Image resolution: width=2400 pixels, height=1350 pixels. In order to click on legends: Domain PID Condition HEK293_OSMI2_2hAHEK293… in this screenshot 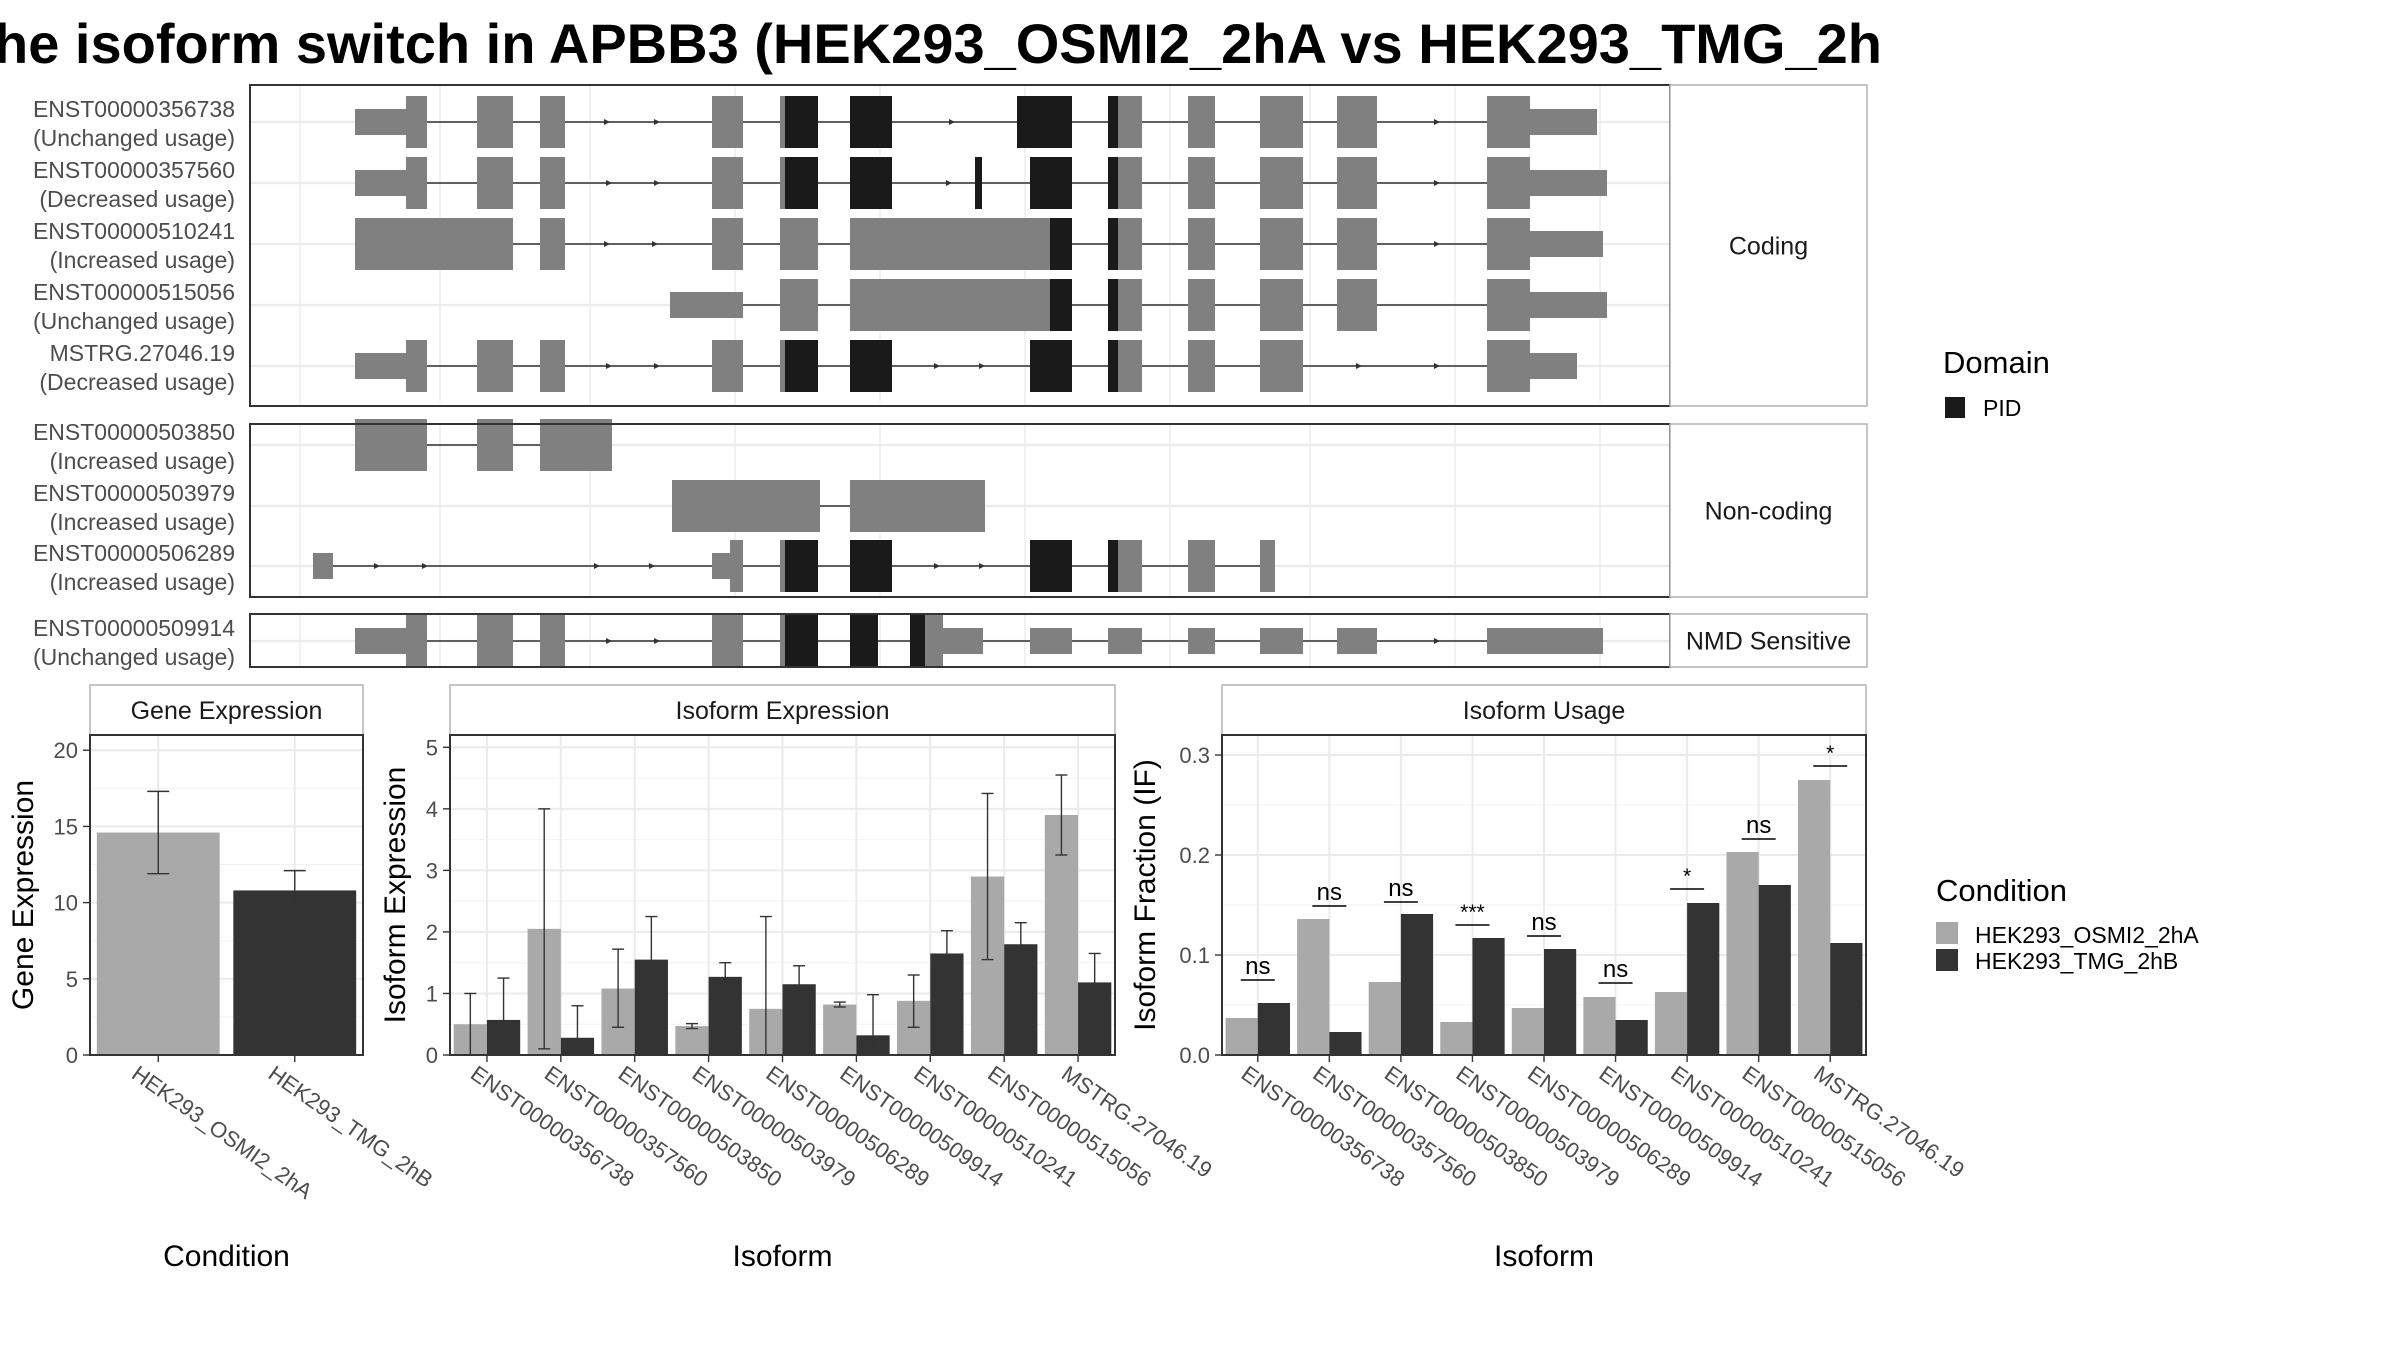, I will do `click(2067, 659)`.